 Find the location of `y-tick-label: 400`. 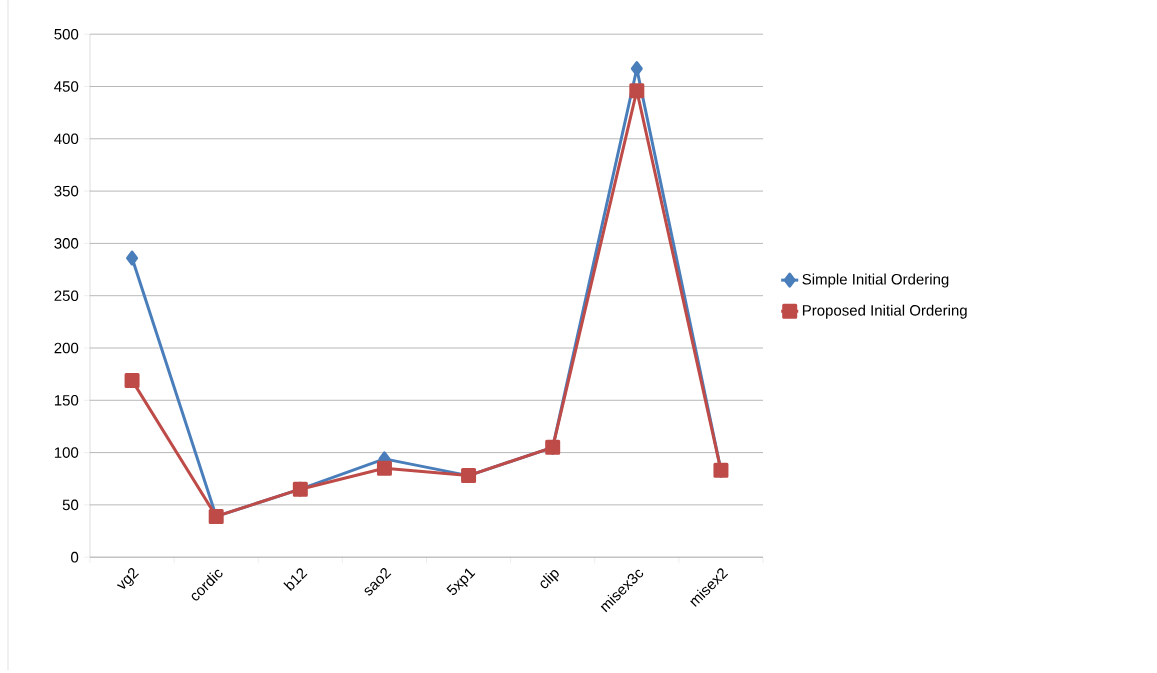

y-tick-label: 400 is located at coordinates (66, 138).